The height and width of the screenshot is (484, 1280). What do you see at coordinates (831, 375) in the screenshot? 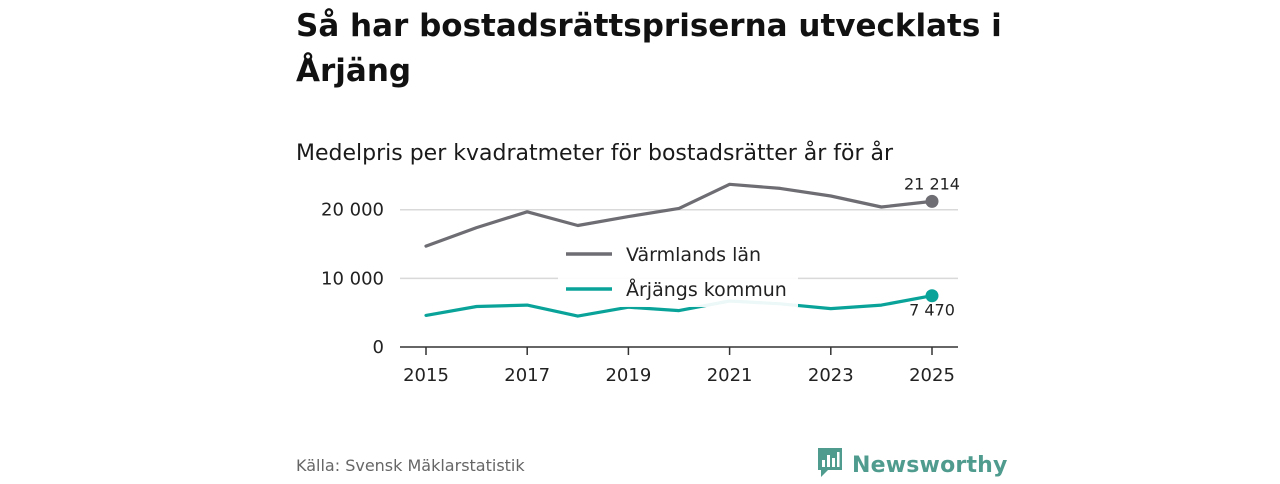
I see `x-tick-label: 2023` at bounding box center [831, 375].